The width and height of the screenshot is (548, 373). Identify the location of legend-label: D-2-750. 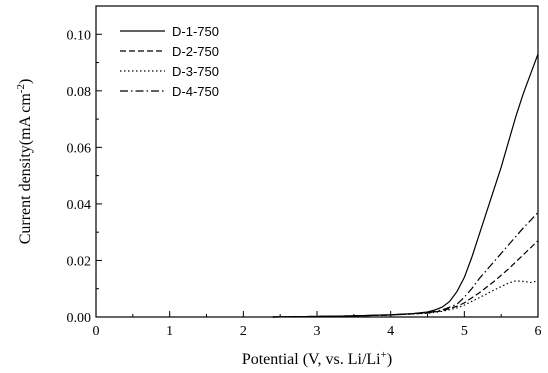
(195, 51).